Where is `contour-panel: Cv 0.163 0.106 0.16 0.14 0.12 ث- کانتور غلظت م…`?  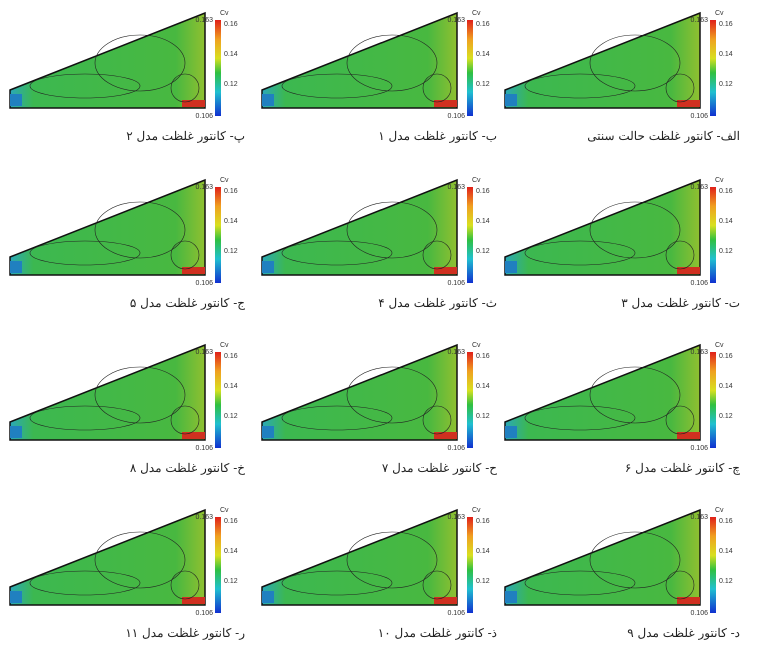
contour-panel: Cv 0.163 0.106 0.16 0.14 0.12 ث- کانتور غلظت م… is located at coordinates (379, 243).